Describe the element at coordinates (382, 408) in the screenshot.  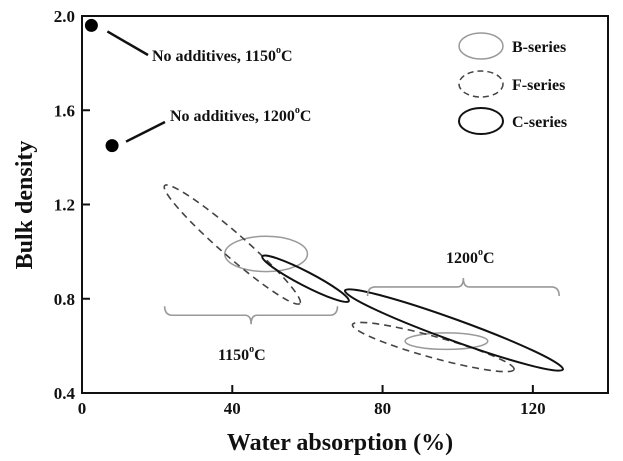
I see `x-tick-label: 80` at that location.